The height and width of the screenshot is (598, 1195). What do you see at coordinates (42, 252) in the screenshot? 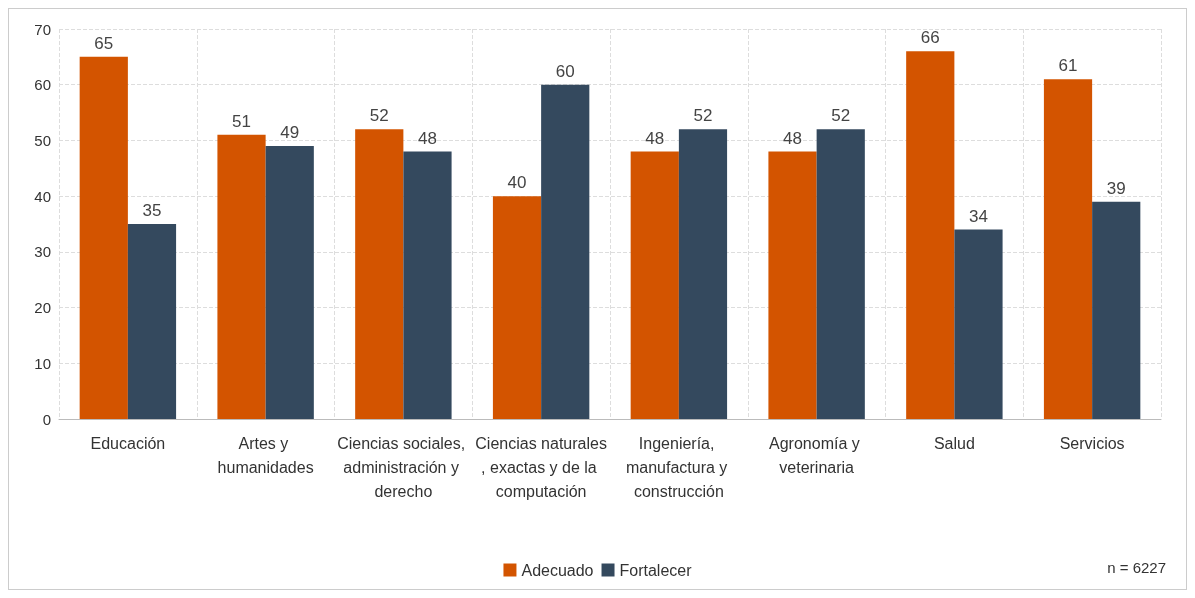
I see `y-tick-label: 30` at bounding box center [42, 252].